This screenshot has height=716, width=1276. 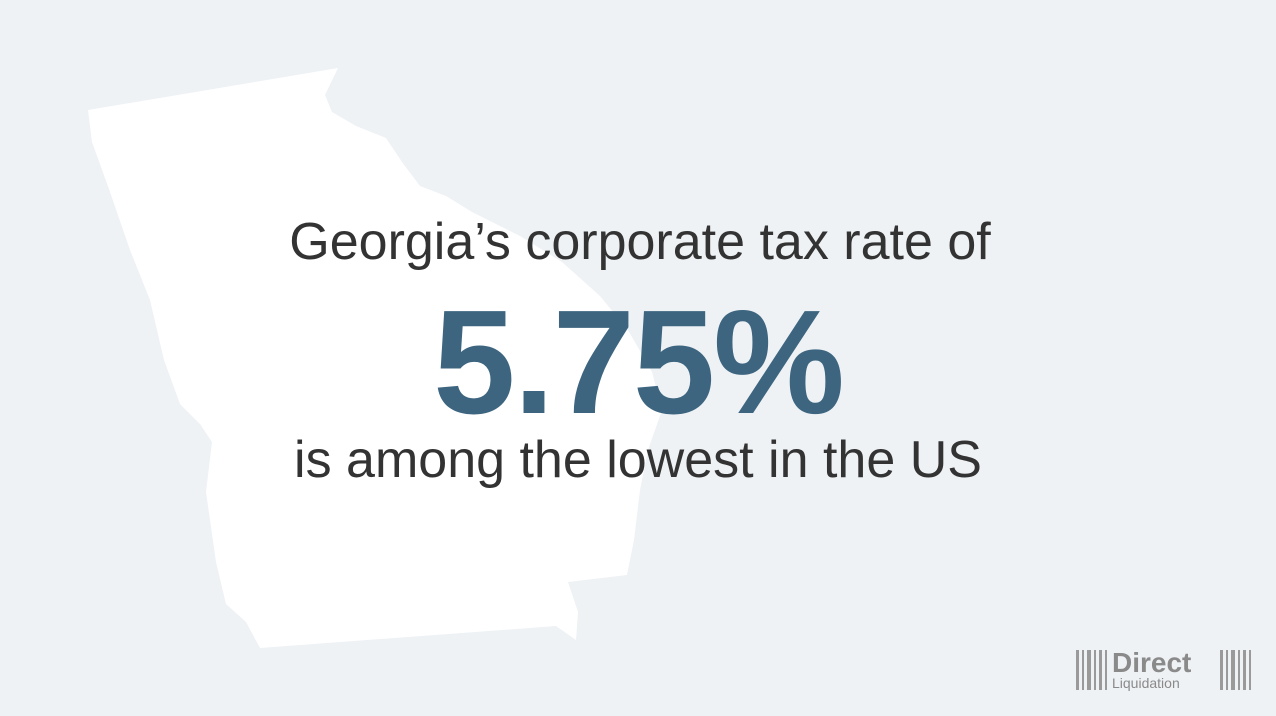 I want to click on logo-line1: Direct, so click(x=1151, y=662).